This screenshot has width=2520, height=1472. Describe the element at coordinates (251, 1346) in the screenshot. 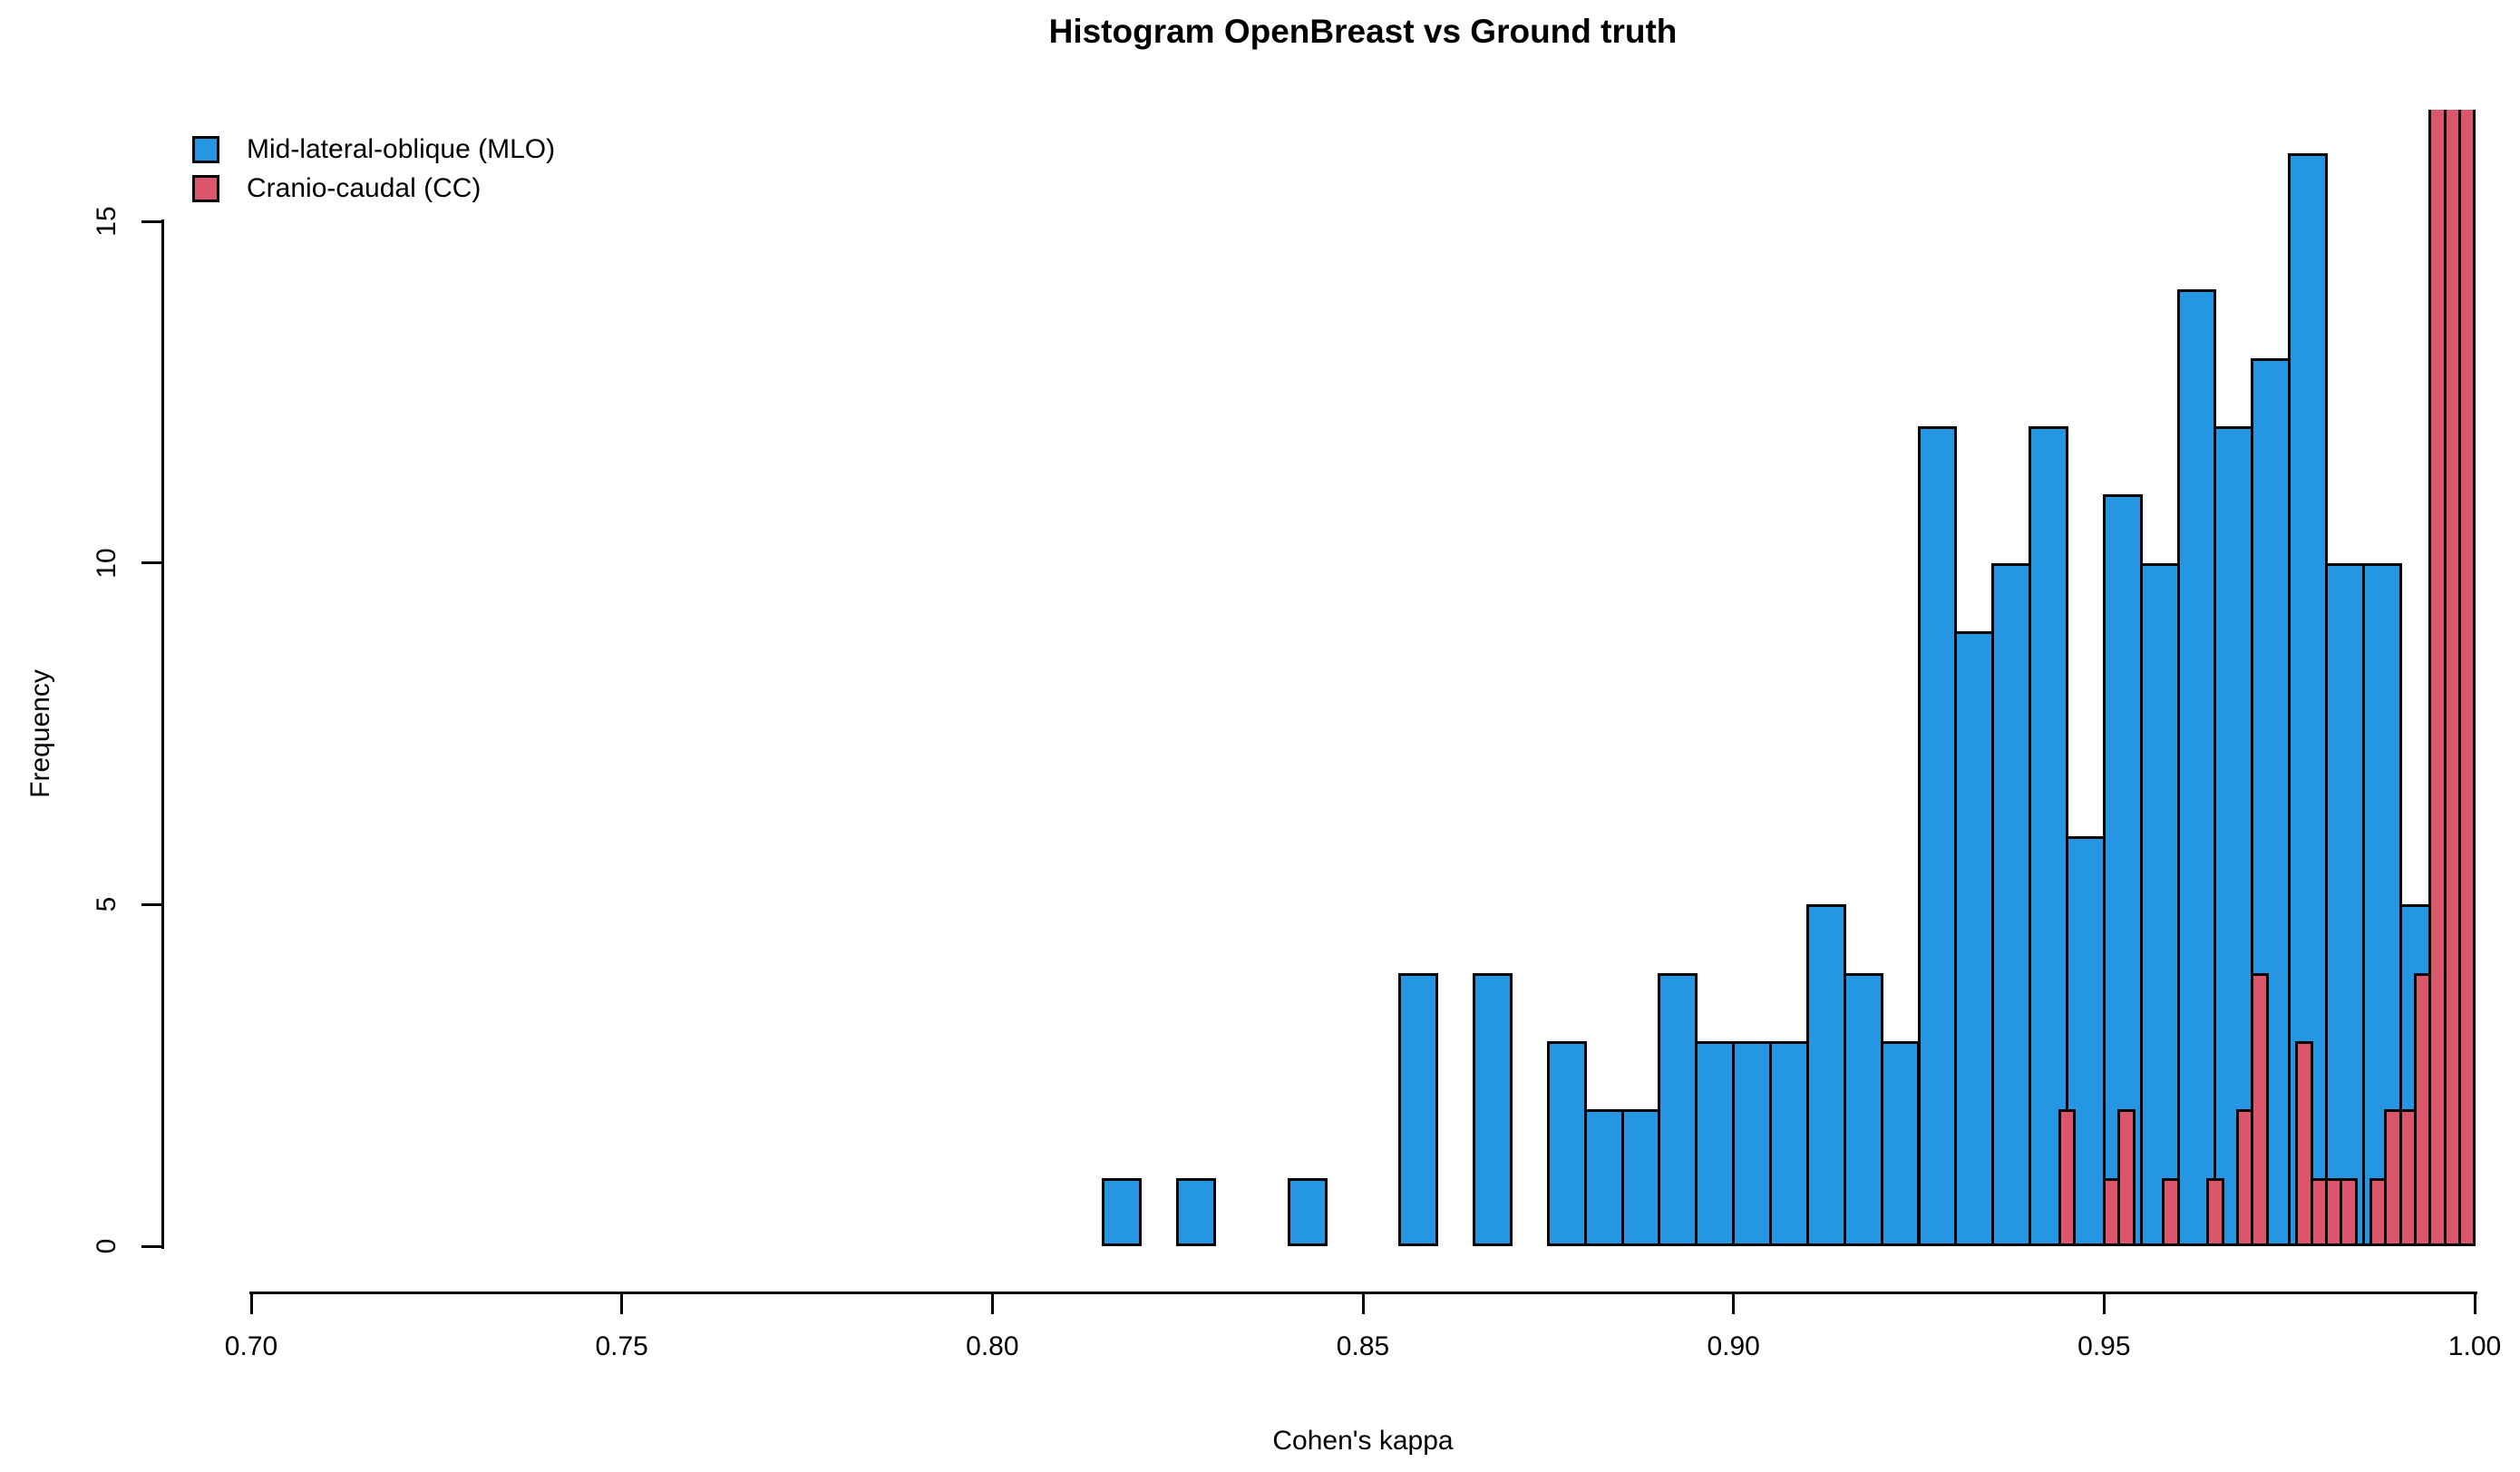

I see `x-tick-label: 0.70` at that location.